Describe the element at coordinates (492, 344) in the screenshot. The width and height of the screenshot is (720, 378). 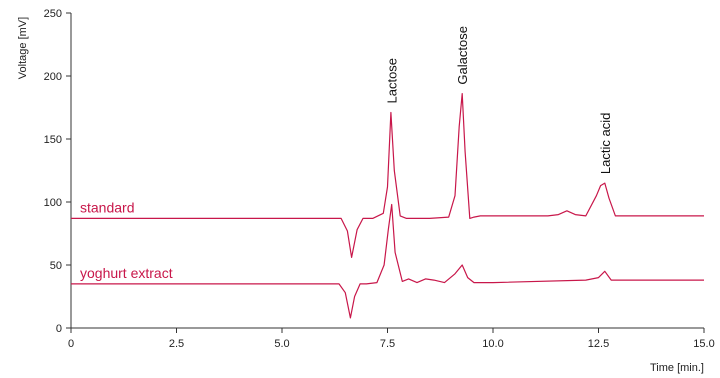
I see `x-tick-label: 10.0` at that location.